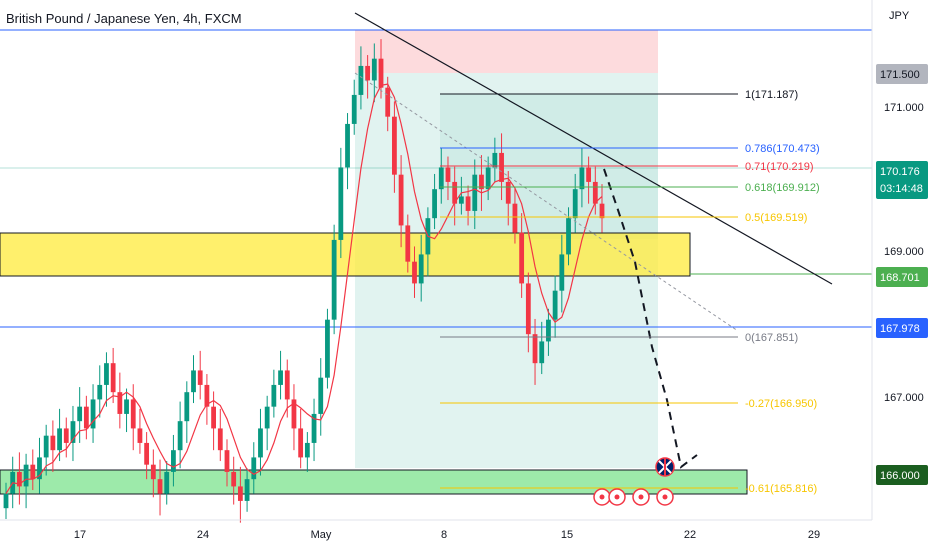 This screenshot has width=932, height=555. What do you see at coordinates (80, 535) in the screenshot?
I see `time-tick: 17` at bounding box center [80, 535].